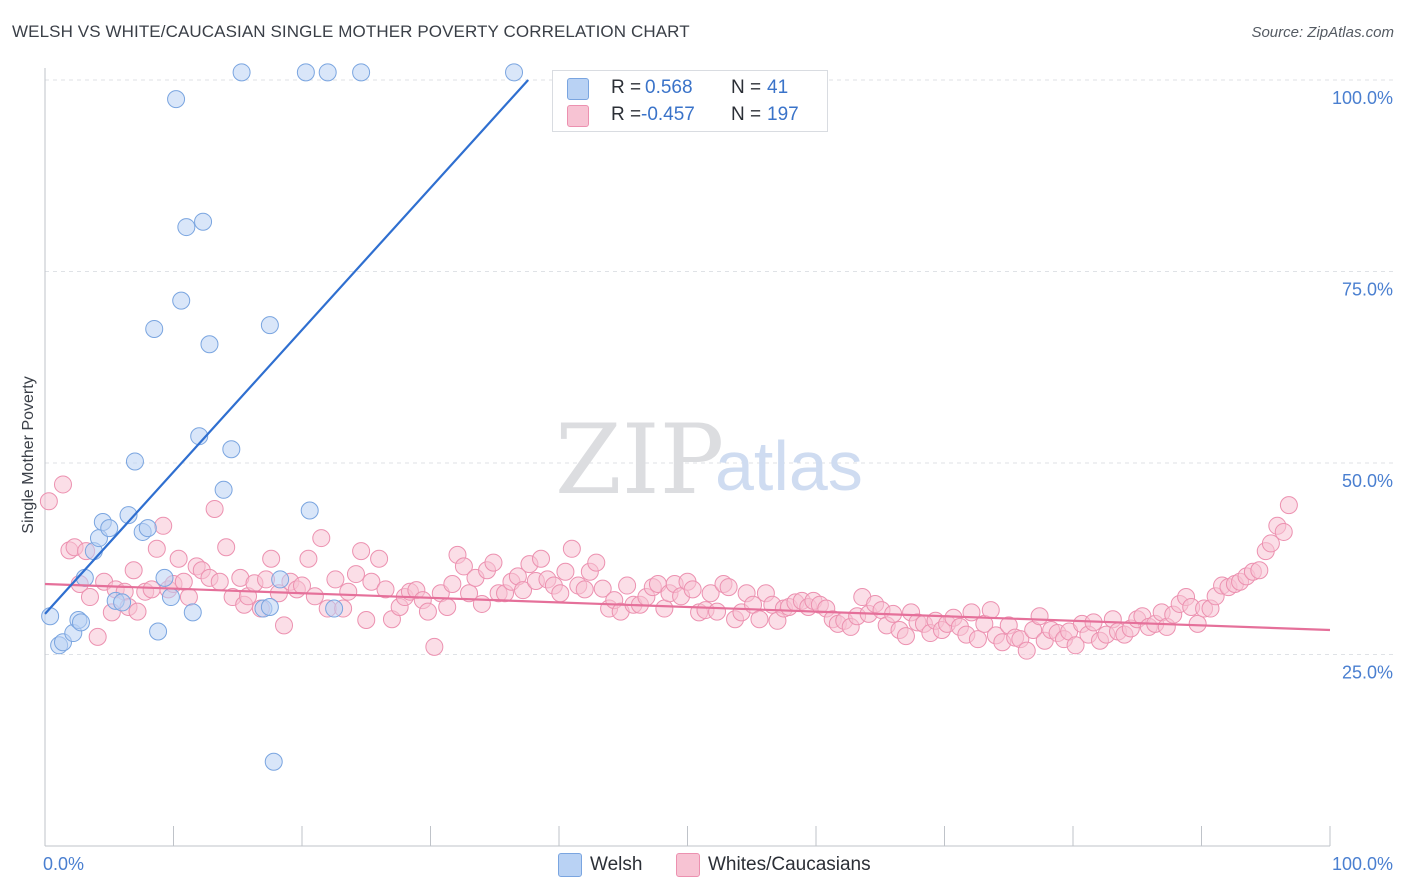 This screenshot has height=892, width=1406. What do you see at coordinates (1367, 673) in the screenshot?
I see `y-tick-label: 25.0%` at bounding box center [1367, 673].